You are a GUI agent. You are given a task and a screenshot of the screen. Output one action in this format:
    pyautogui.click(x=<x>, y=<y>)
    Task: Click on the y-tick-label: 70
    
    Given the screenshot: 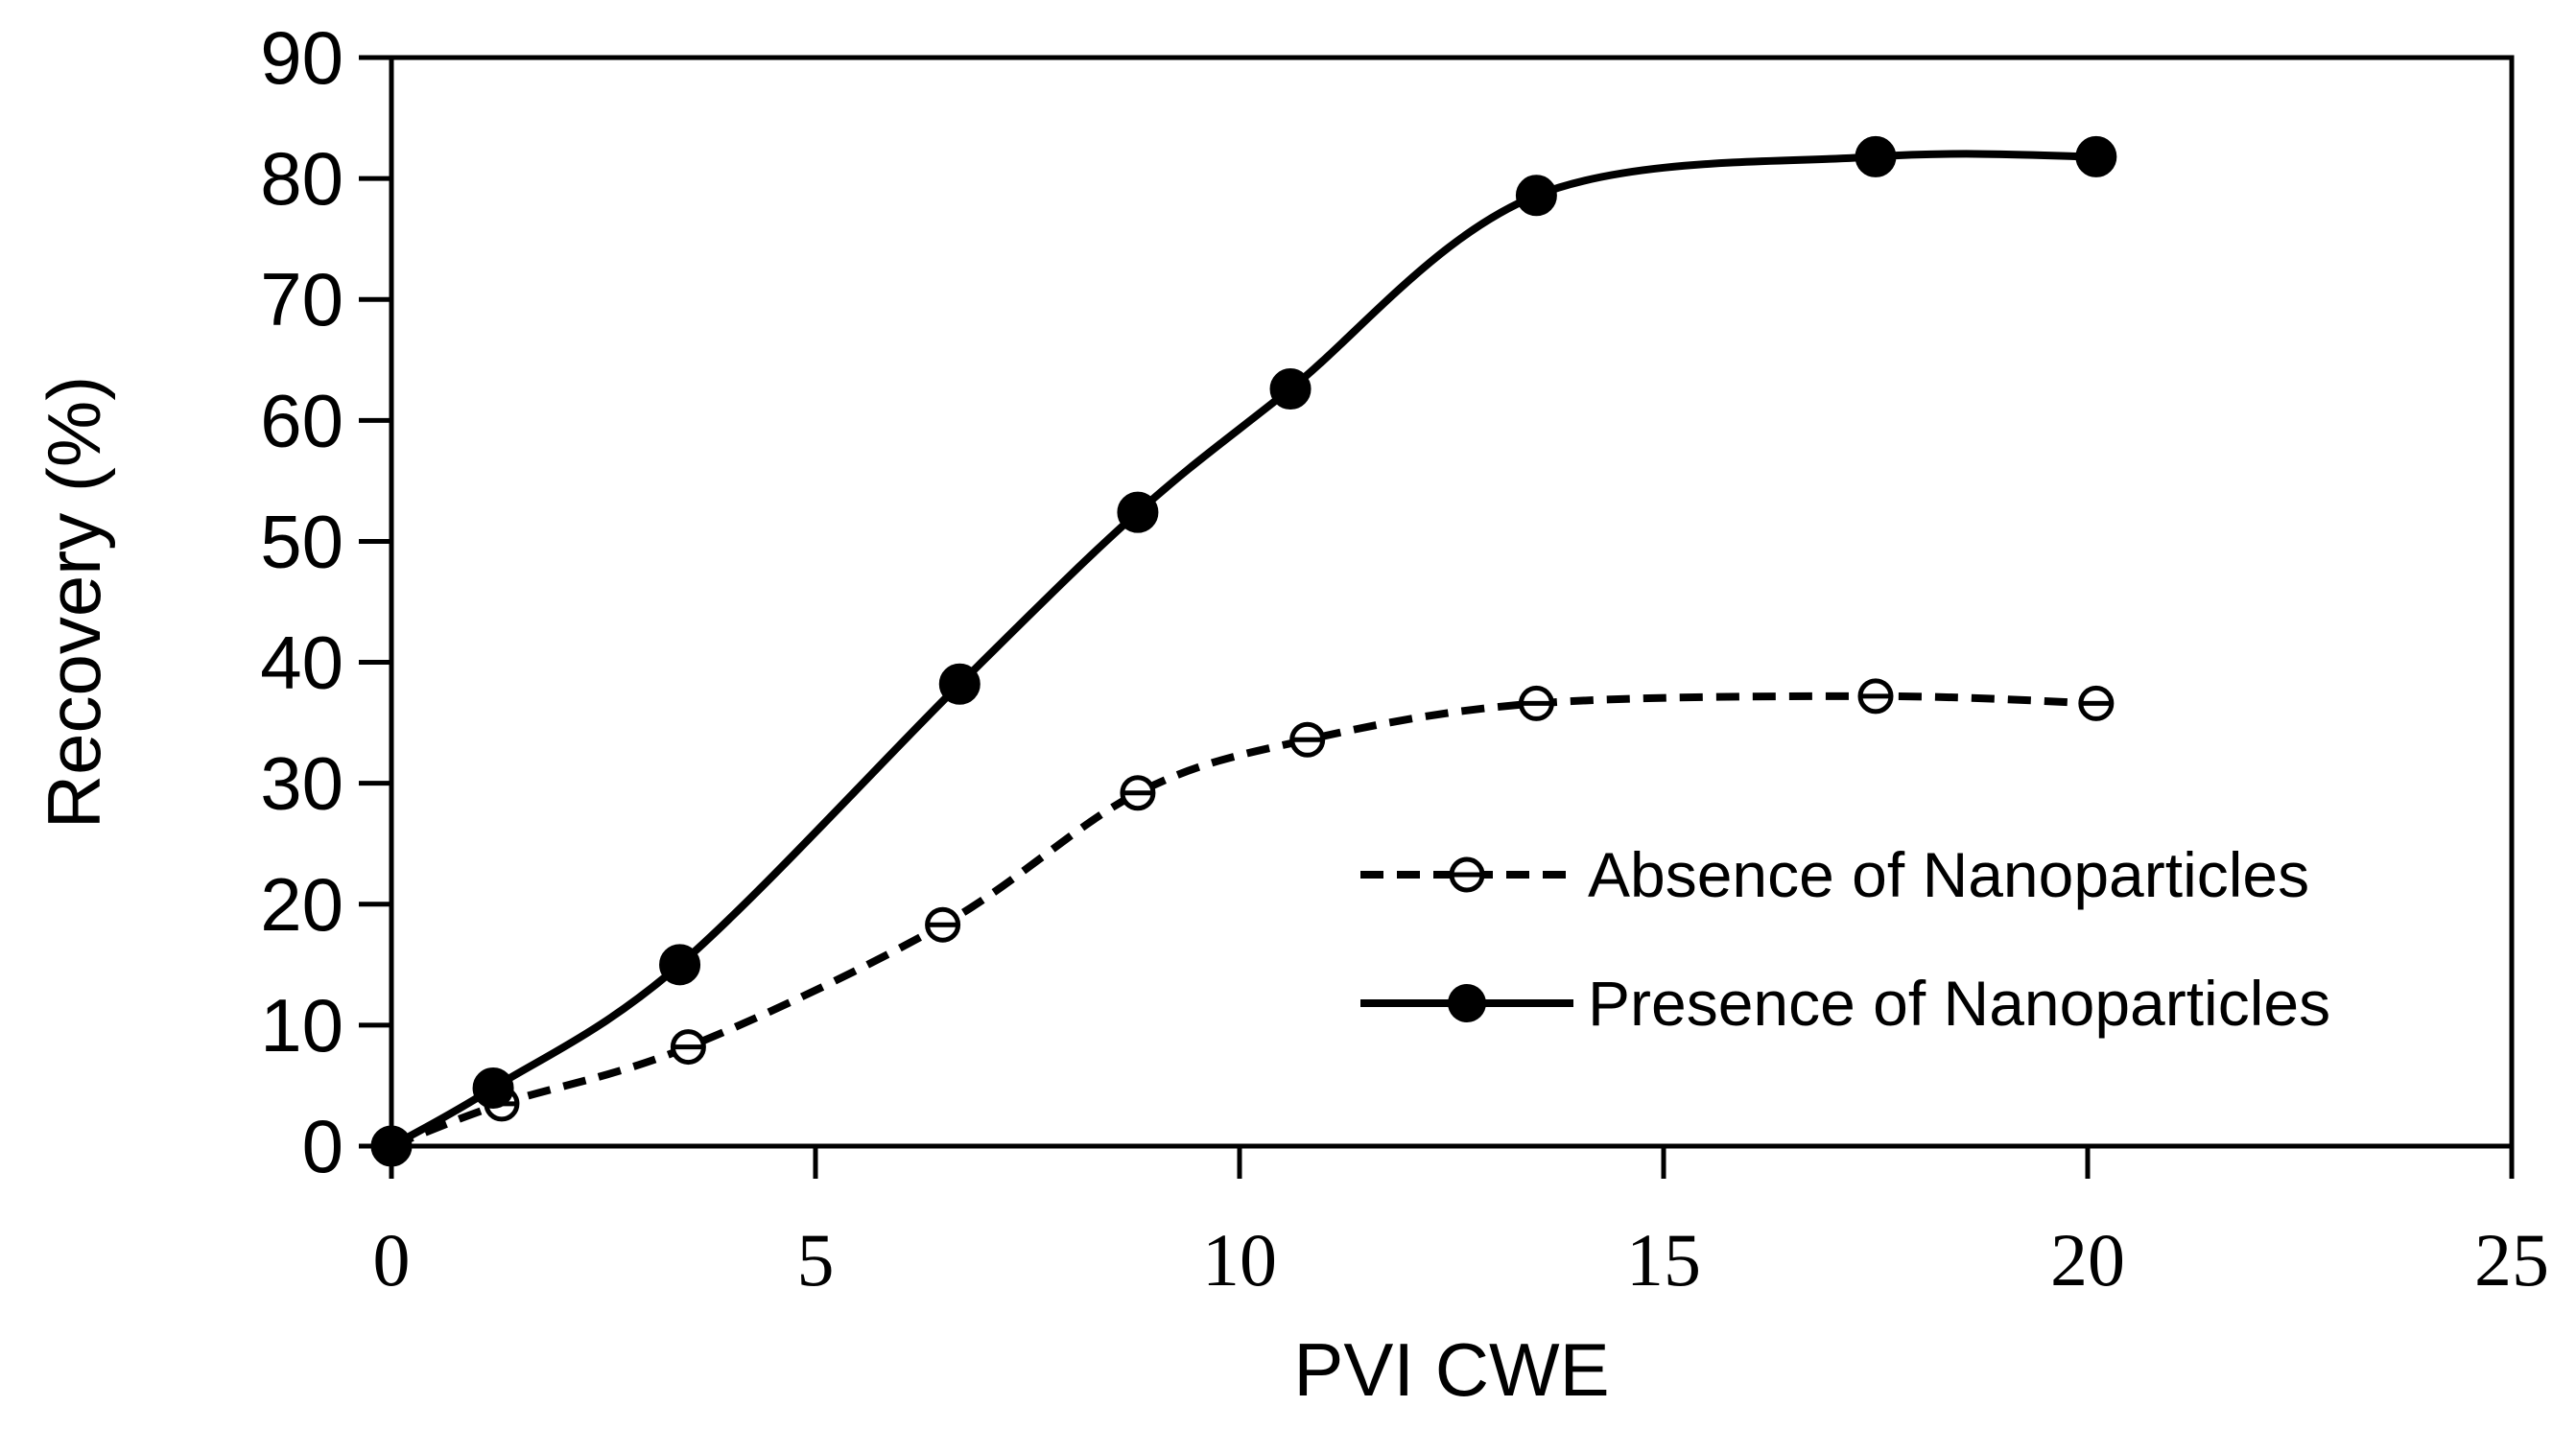 What is the action you would take?
    pyautogui.click(x=301, y=299)
    